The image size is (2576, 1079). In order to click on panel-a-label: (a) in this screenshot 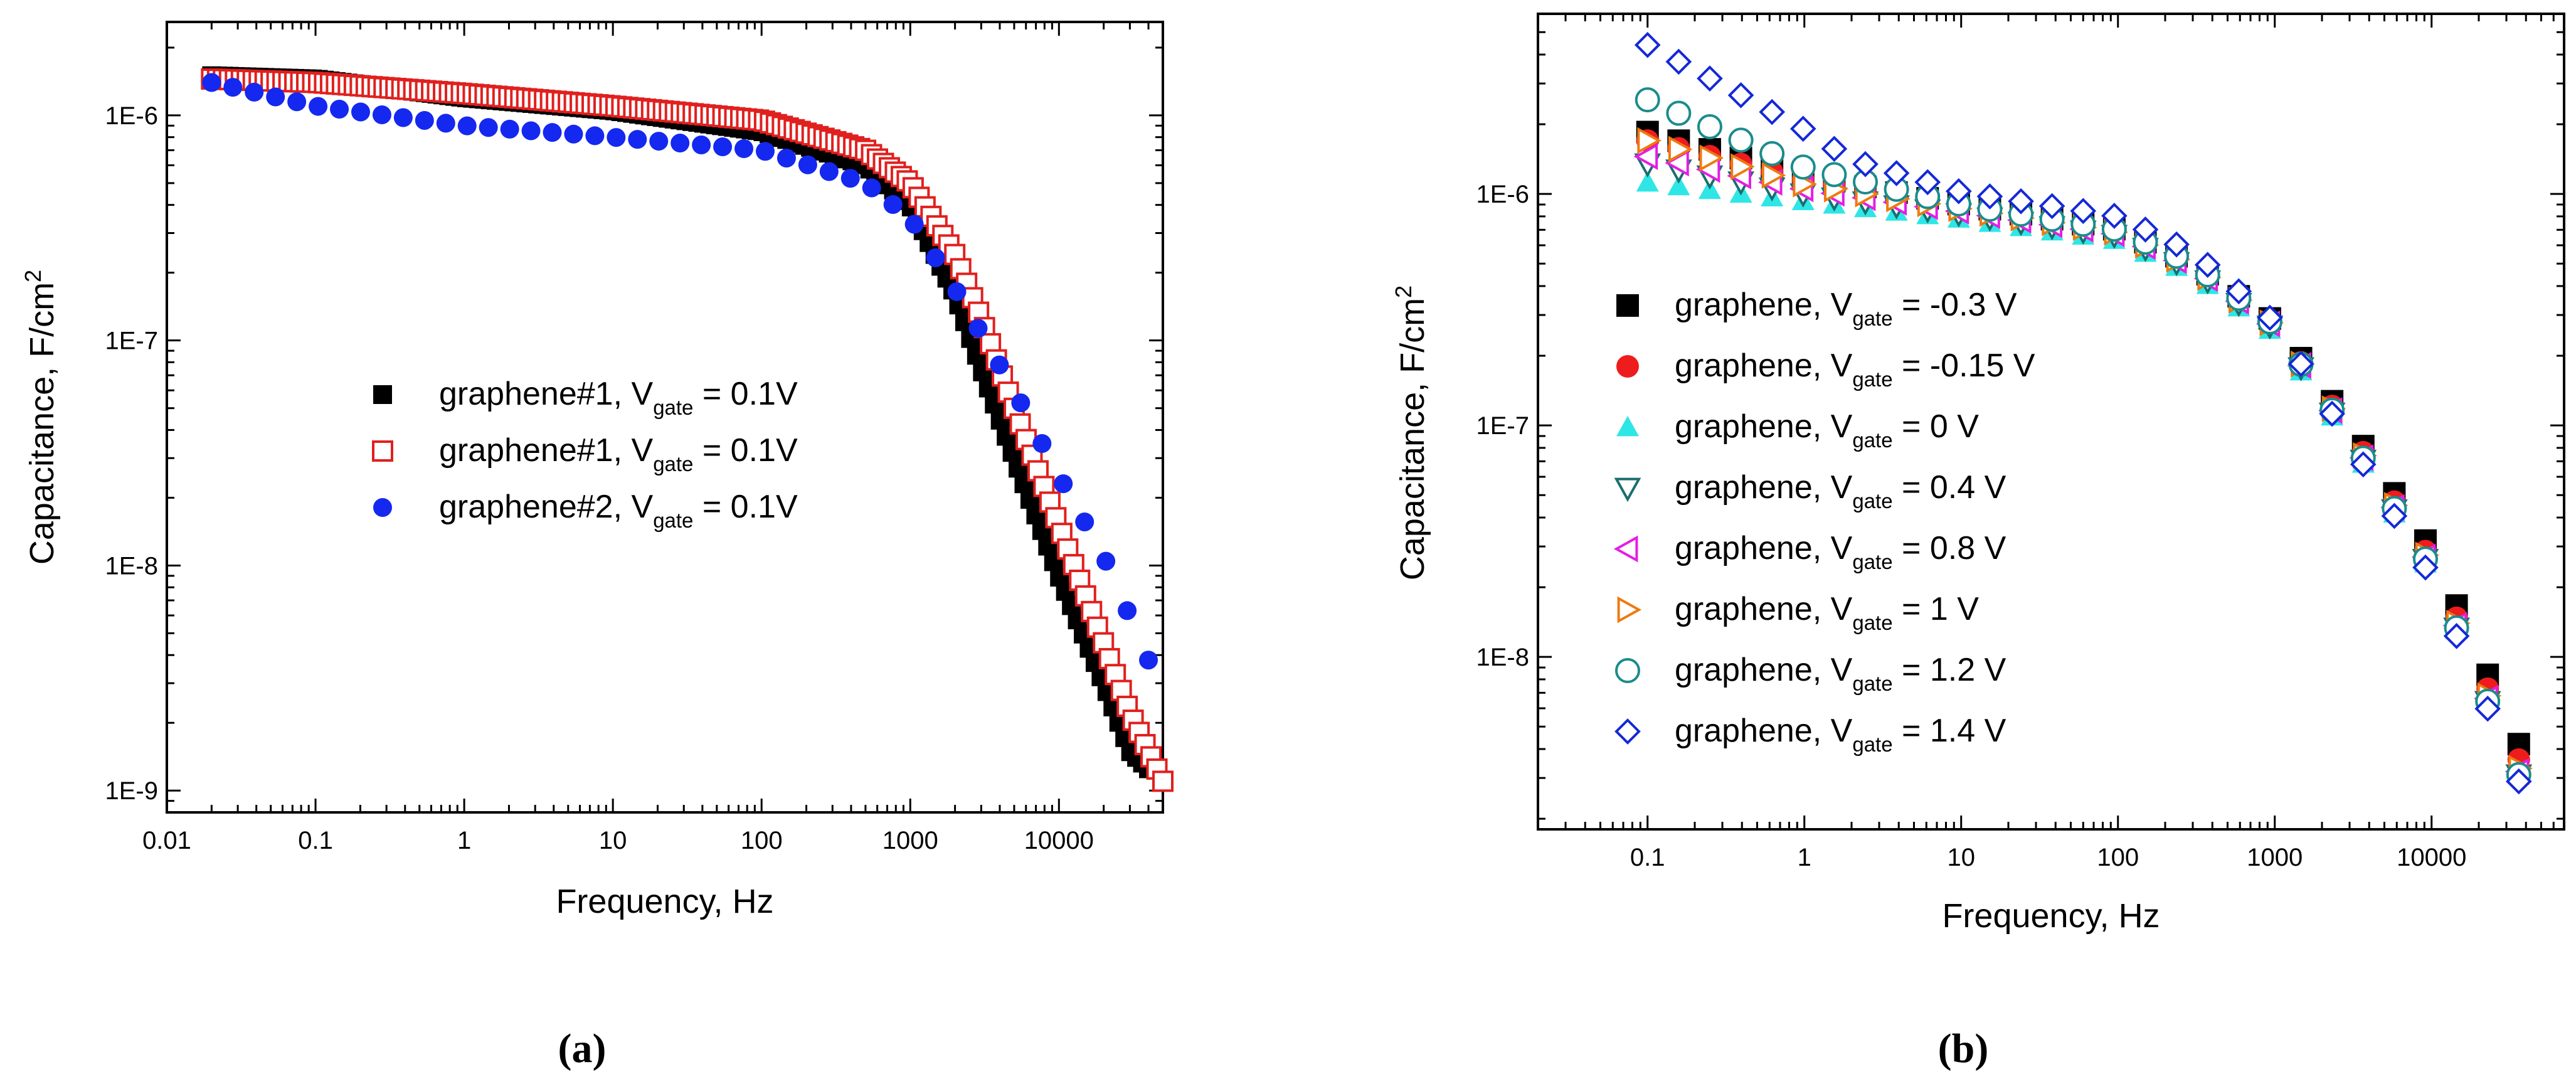, I will do `click(582, 1048)`.